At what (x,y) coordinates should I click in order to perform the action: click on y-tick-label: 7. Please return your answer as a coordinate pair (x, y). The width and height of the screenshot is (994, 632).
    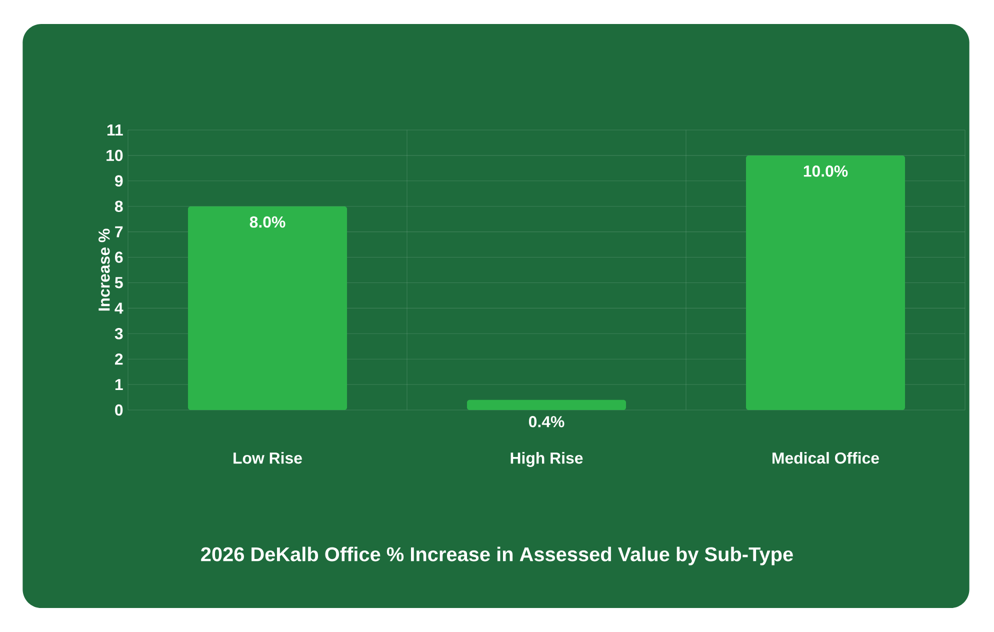
    Looking at the image, I should click on (119, 232).